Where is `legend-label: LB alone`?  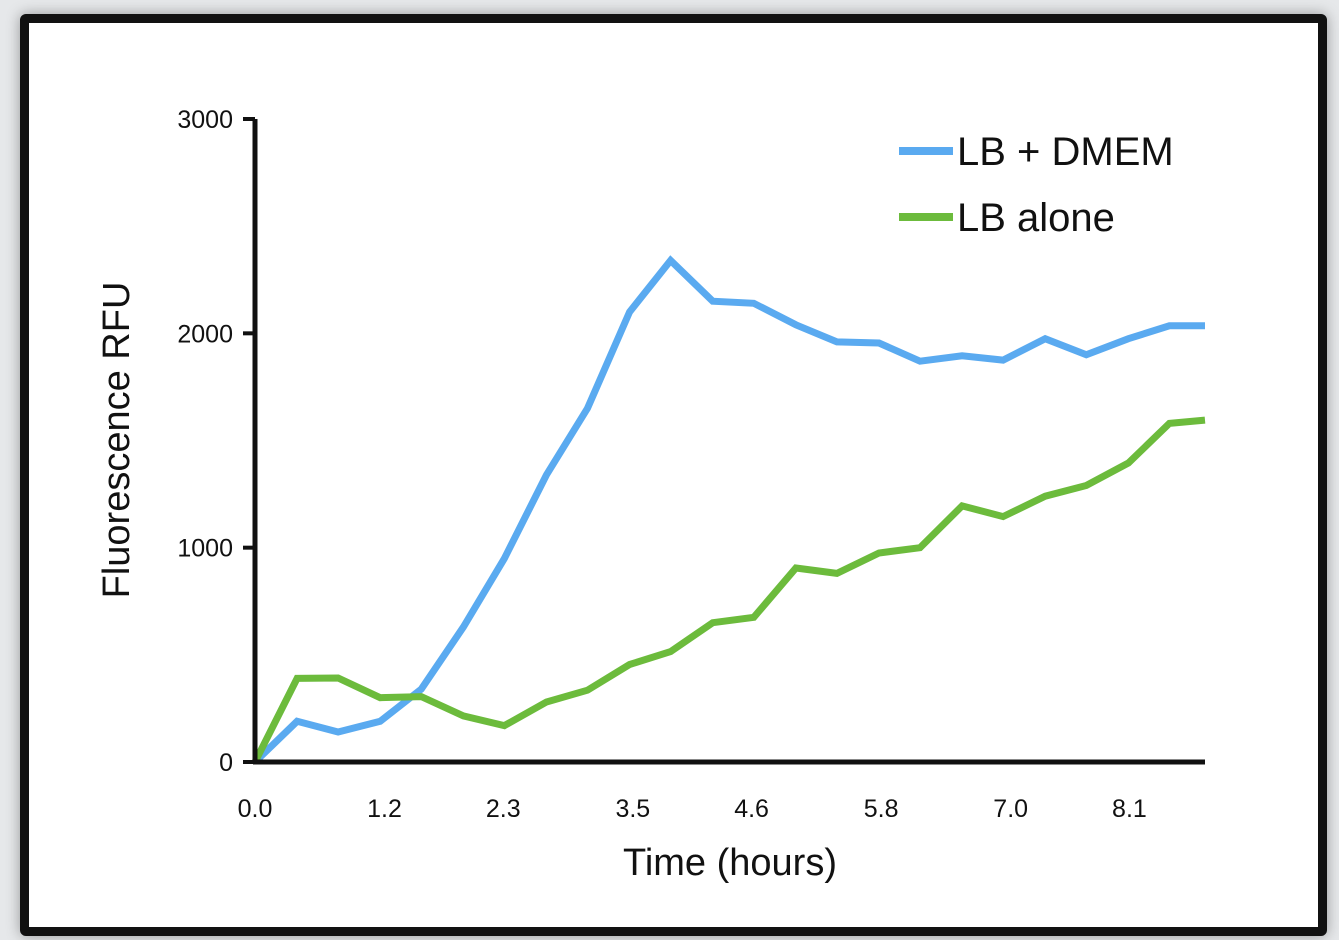 legend-label: LB alone is located at coordinates (1036, 218).